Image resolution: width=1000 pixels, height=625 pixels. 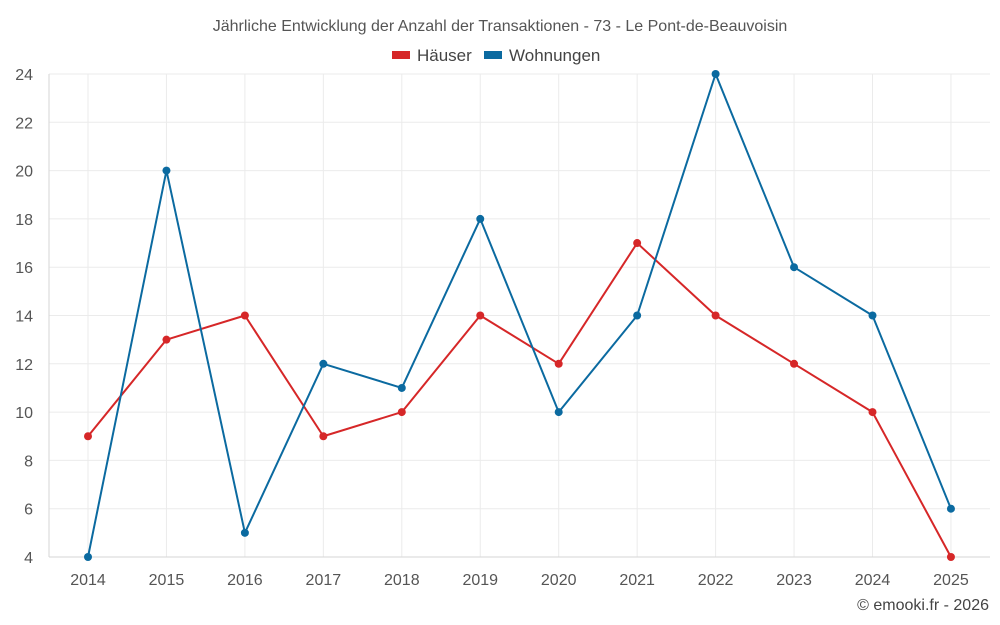 I want to click on legend-label-wohnungen: Wohnungen, so click(x=554, y=55).